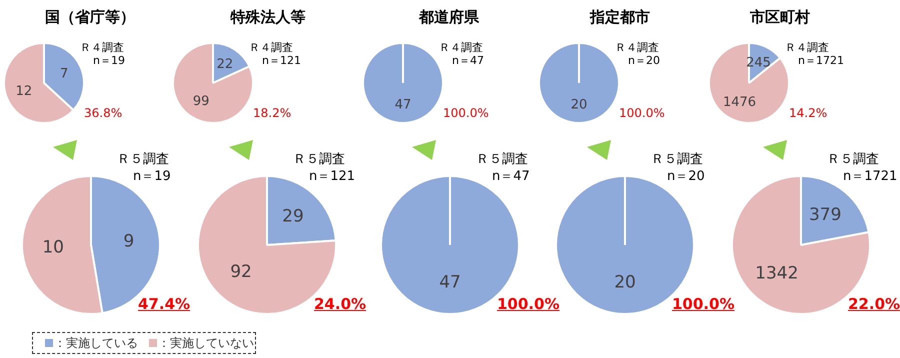 Image resolution: width=900 pixels, height=358 pixels. Describe the element at coordinates (241, 272) in the screenshot. I see `data-label: 92` at that location.